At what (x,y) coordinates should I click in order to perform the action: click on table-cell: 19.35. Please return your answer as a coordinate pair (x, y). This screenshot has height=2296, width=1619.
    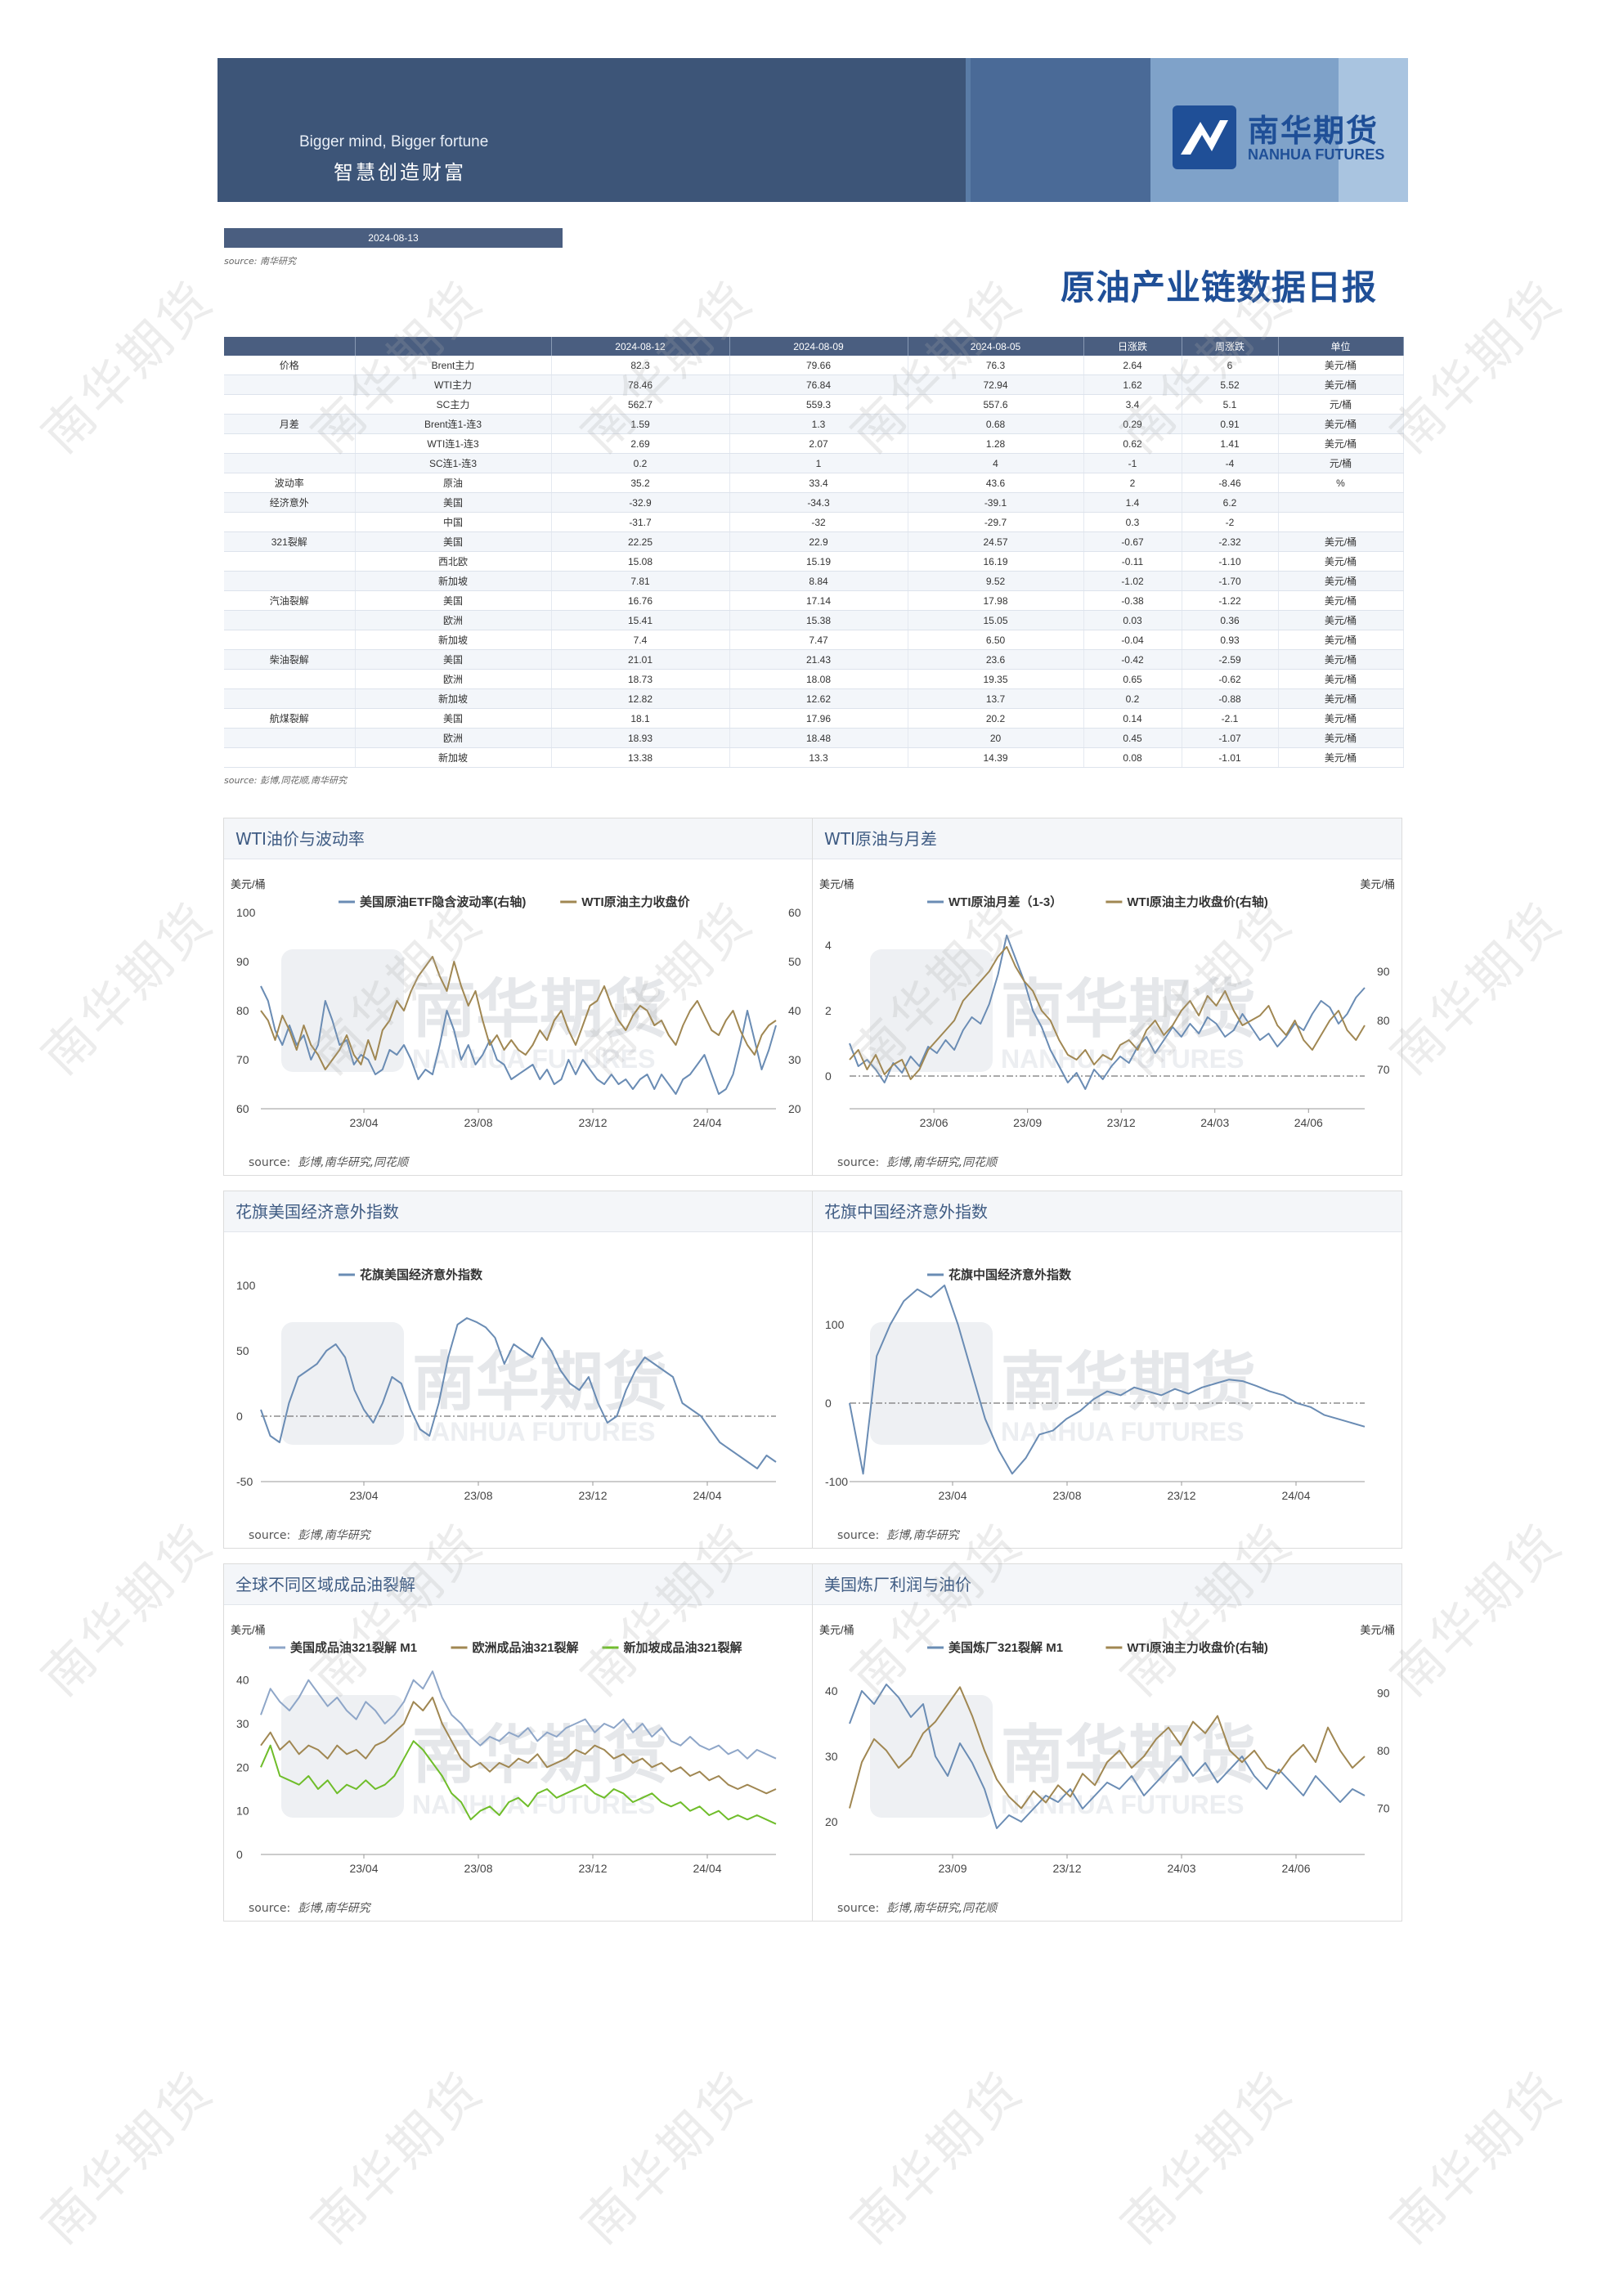
    Looking at the image, I should click on (996, 679).